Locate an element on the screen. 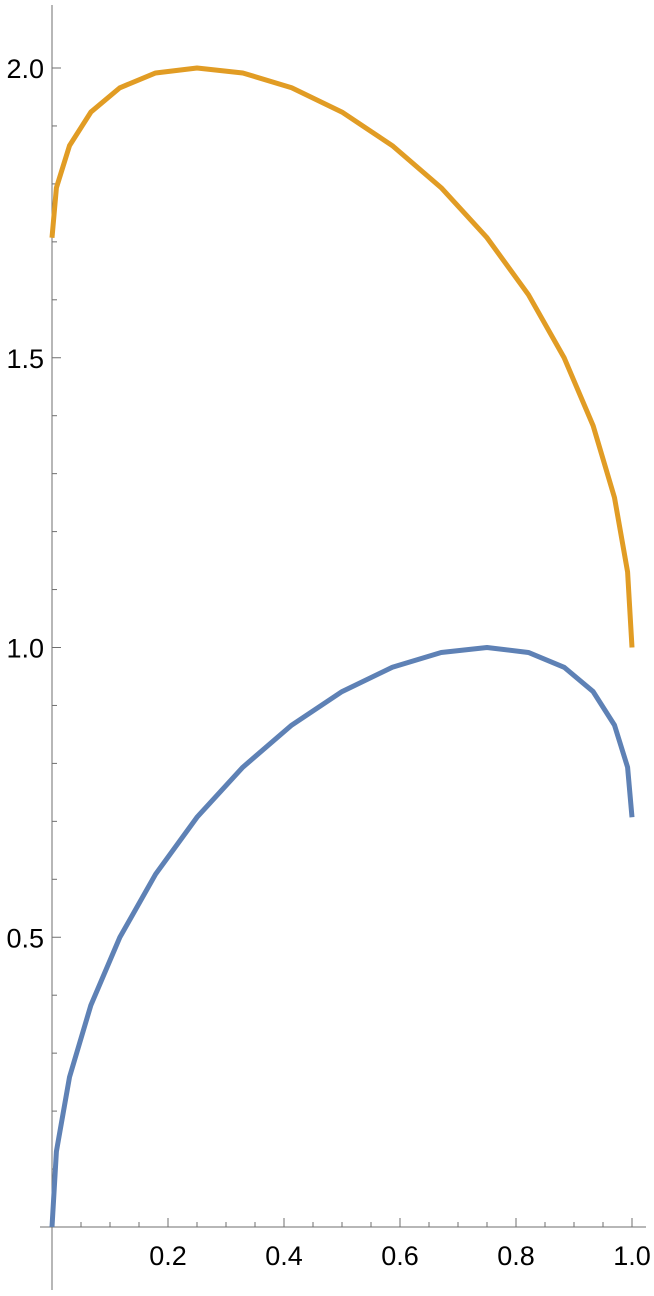 This screenshot has width=654, height=1296. y-tick-label: 0.5 is located at coordinates (25, 938).